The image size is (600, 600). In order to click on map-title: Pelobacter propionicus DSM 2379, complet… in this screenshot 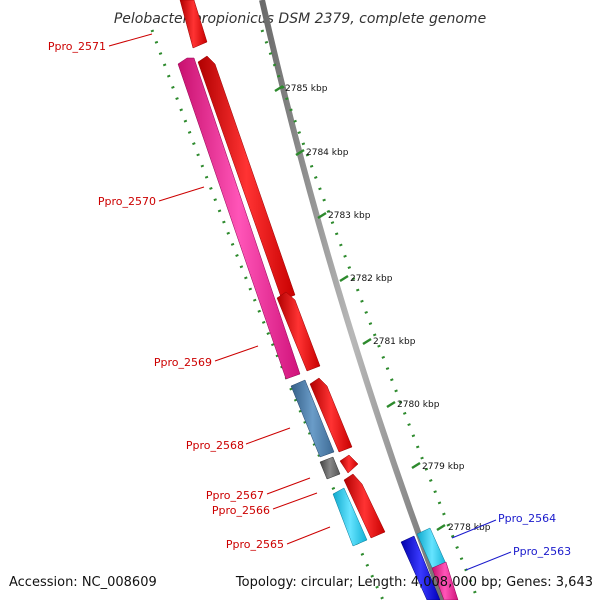, I will do `click(300, 19)`.